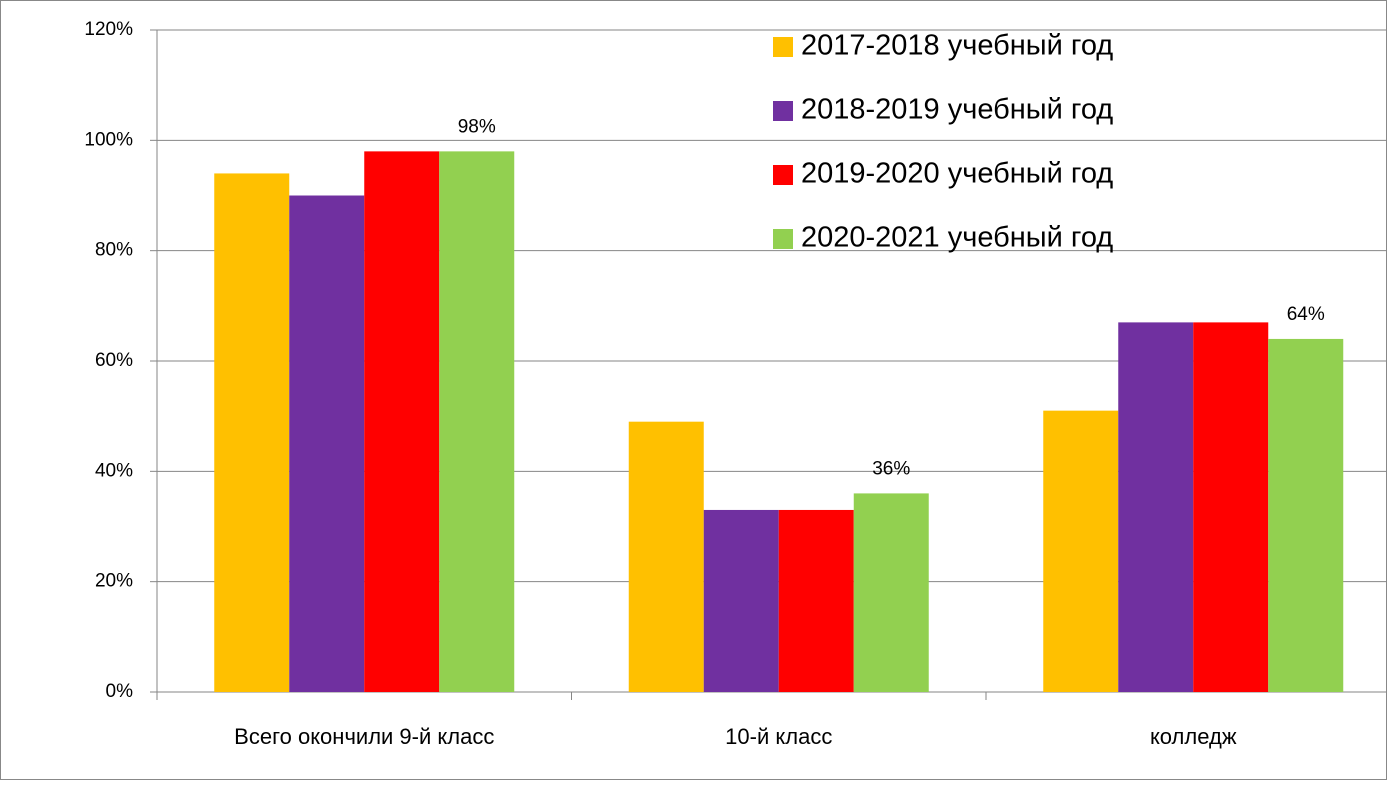 This screenshot has height=785, width=1387. What do you see at coordinates (778, 736) in the screenshot?
I see `x-tick-label: 10-й класс` at bounding box center [778, 736].